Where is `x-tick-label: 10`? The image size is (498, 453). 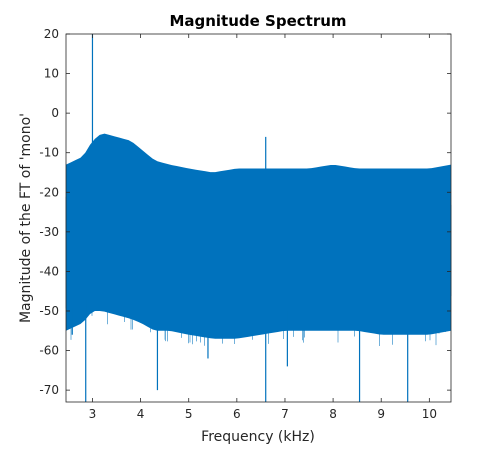
x-tick-label: 10 is located at coordinates (429, 414).